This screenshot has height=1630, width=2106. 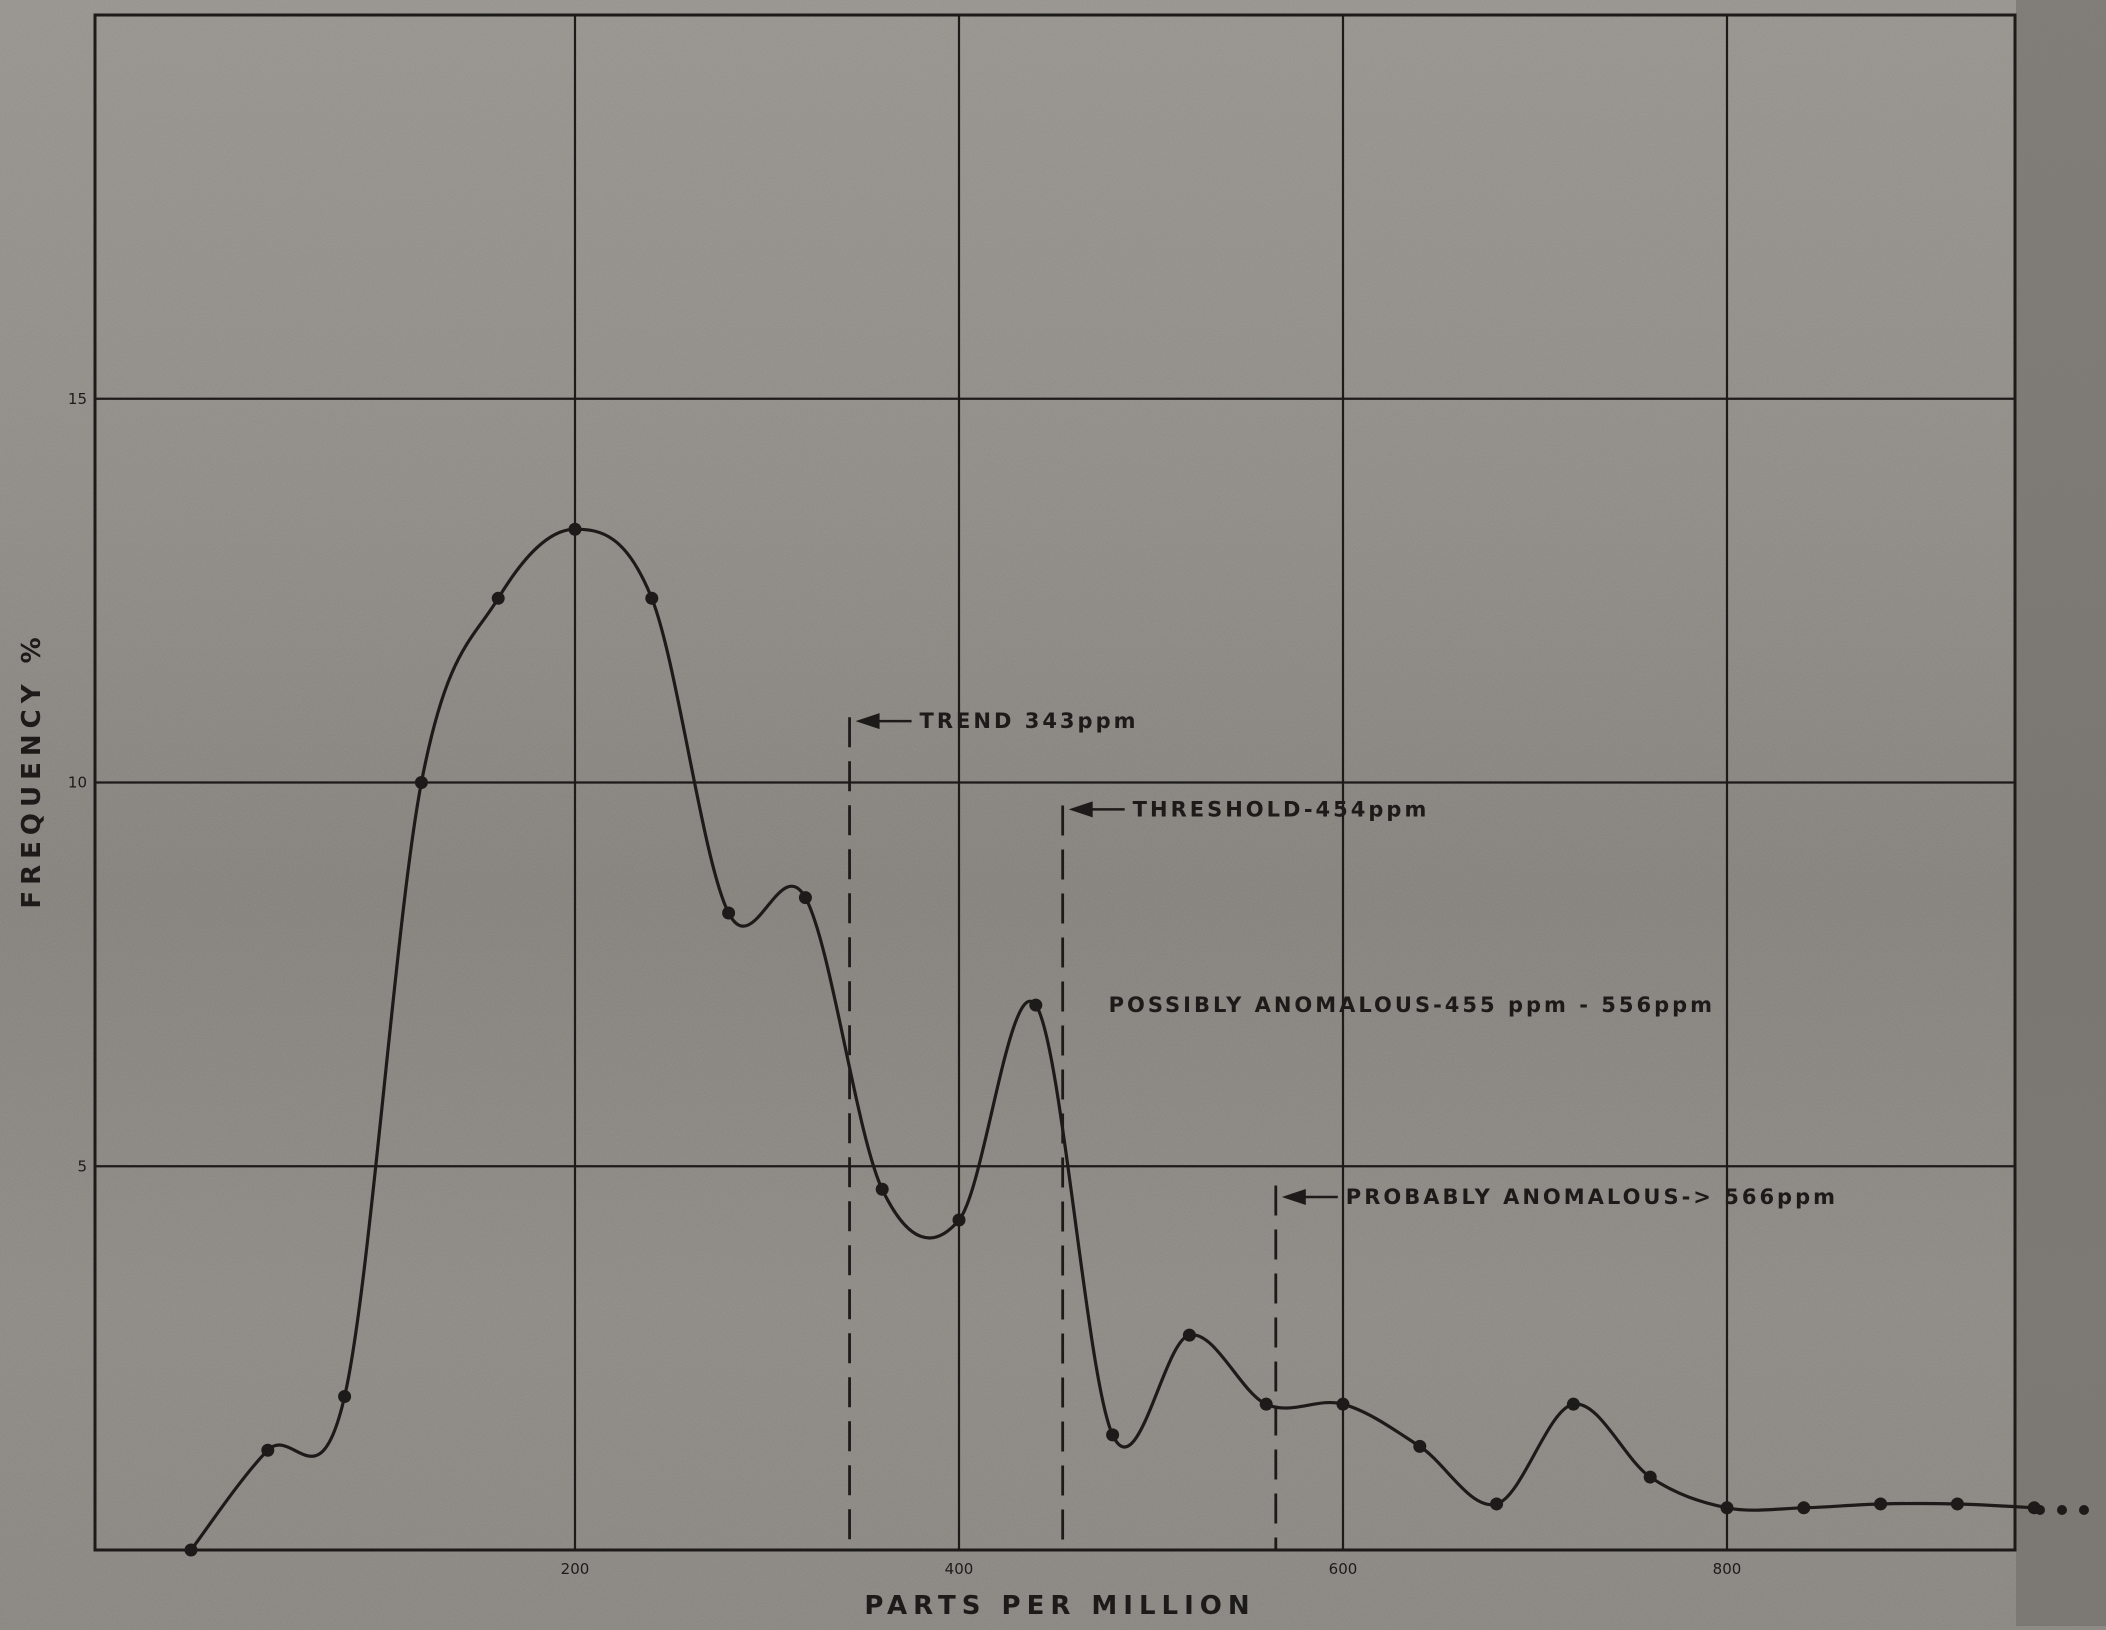 I want to click on y-axis-label: FREQUENCY %, so click(x=32, y=769).